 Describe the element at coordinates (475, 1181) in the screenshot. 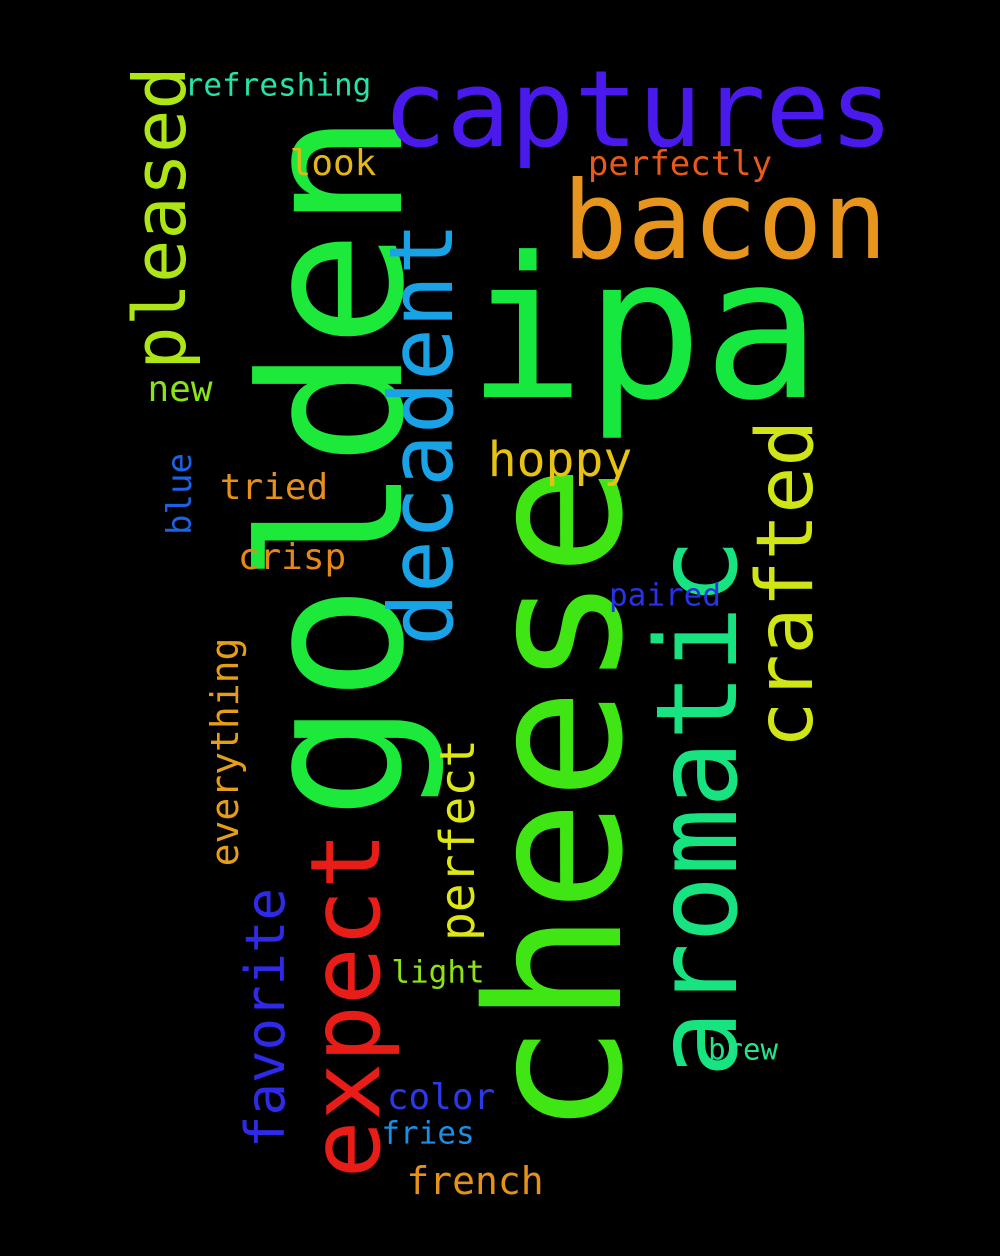

I see `word-french: french` at that location.